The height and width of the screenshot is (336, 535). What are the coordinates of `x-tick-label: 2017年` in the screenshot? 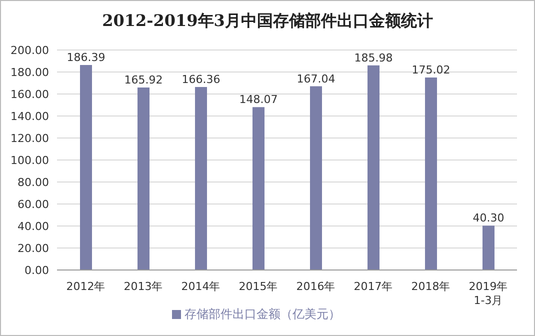 It's located at (373, 286).